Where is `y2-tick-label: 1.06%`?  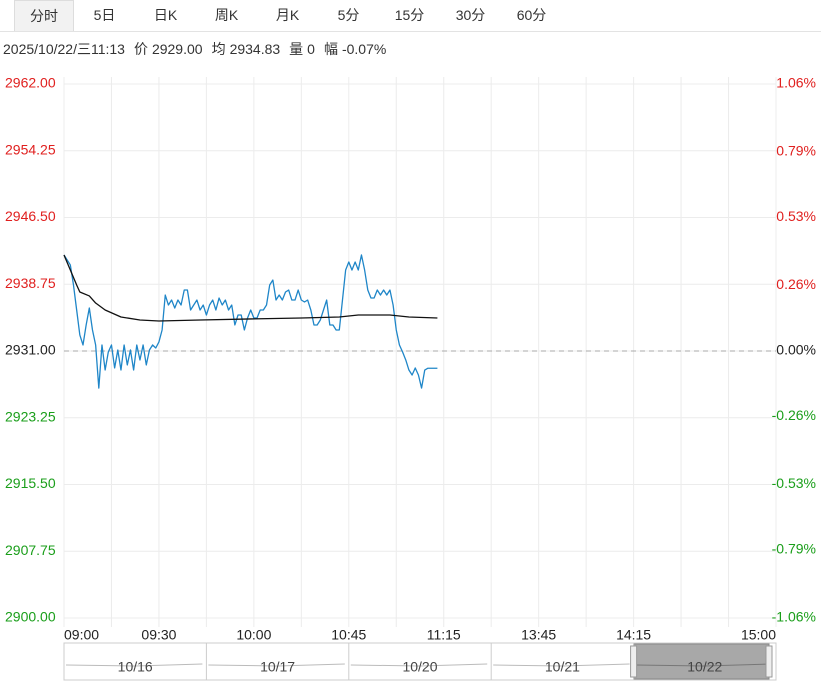
y2-tick-label: 1.06% is located at coordinates (796, 83).